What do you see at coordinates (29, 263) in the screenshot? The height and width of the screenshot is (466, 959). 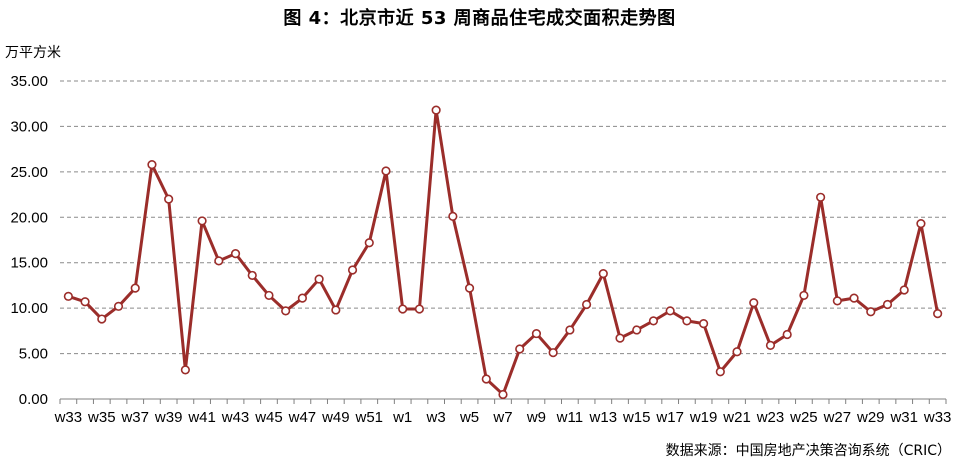 I see `y-tick-label: 15.00` at bounding box center [29, 263].